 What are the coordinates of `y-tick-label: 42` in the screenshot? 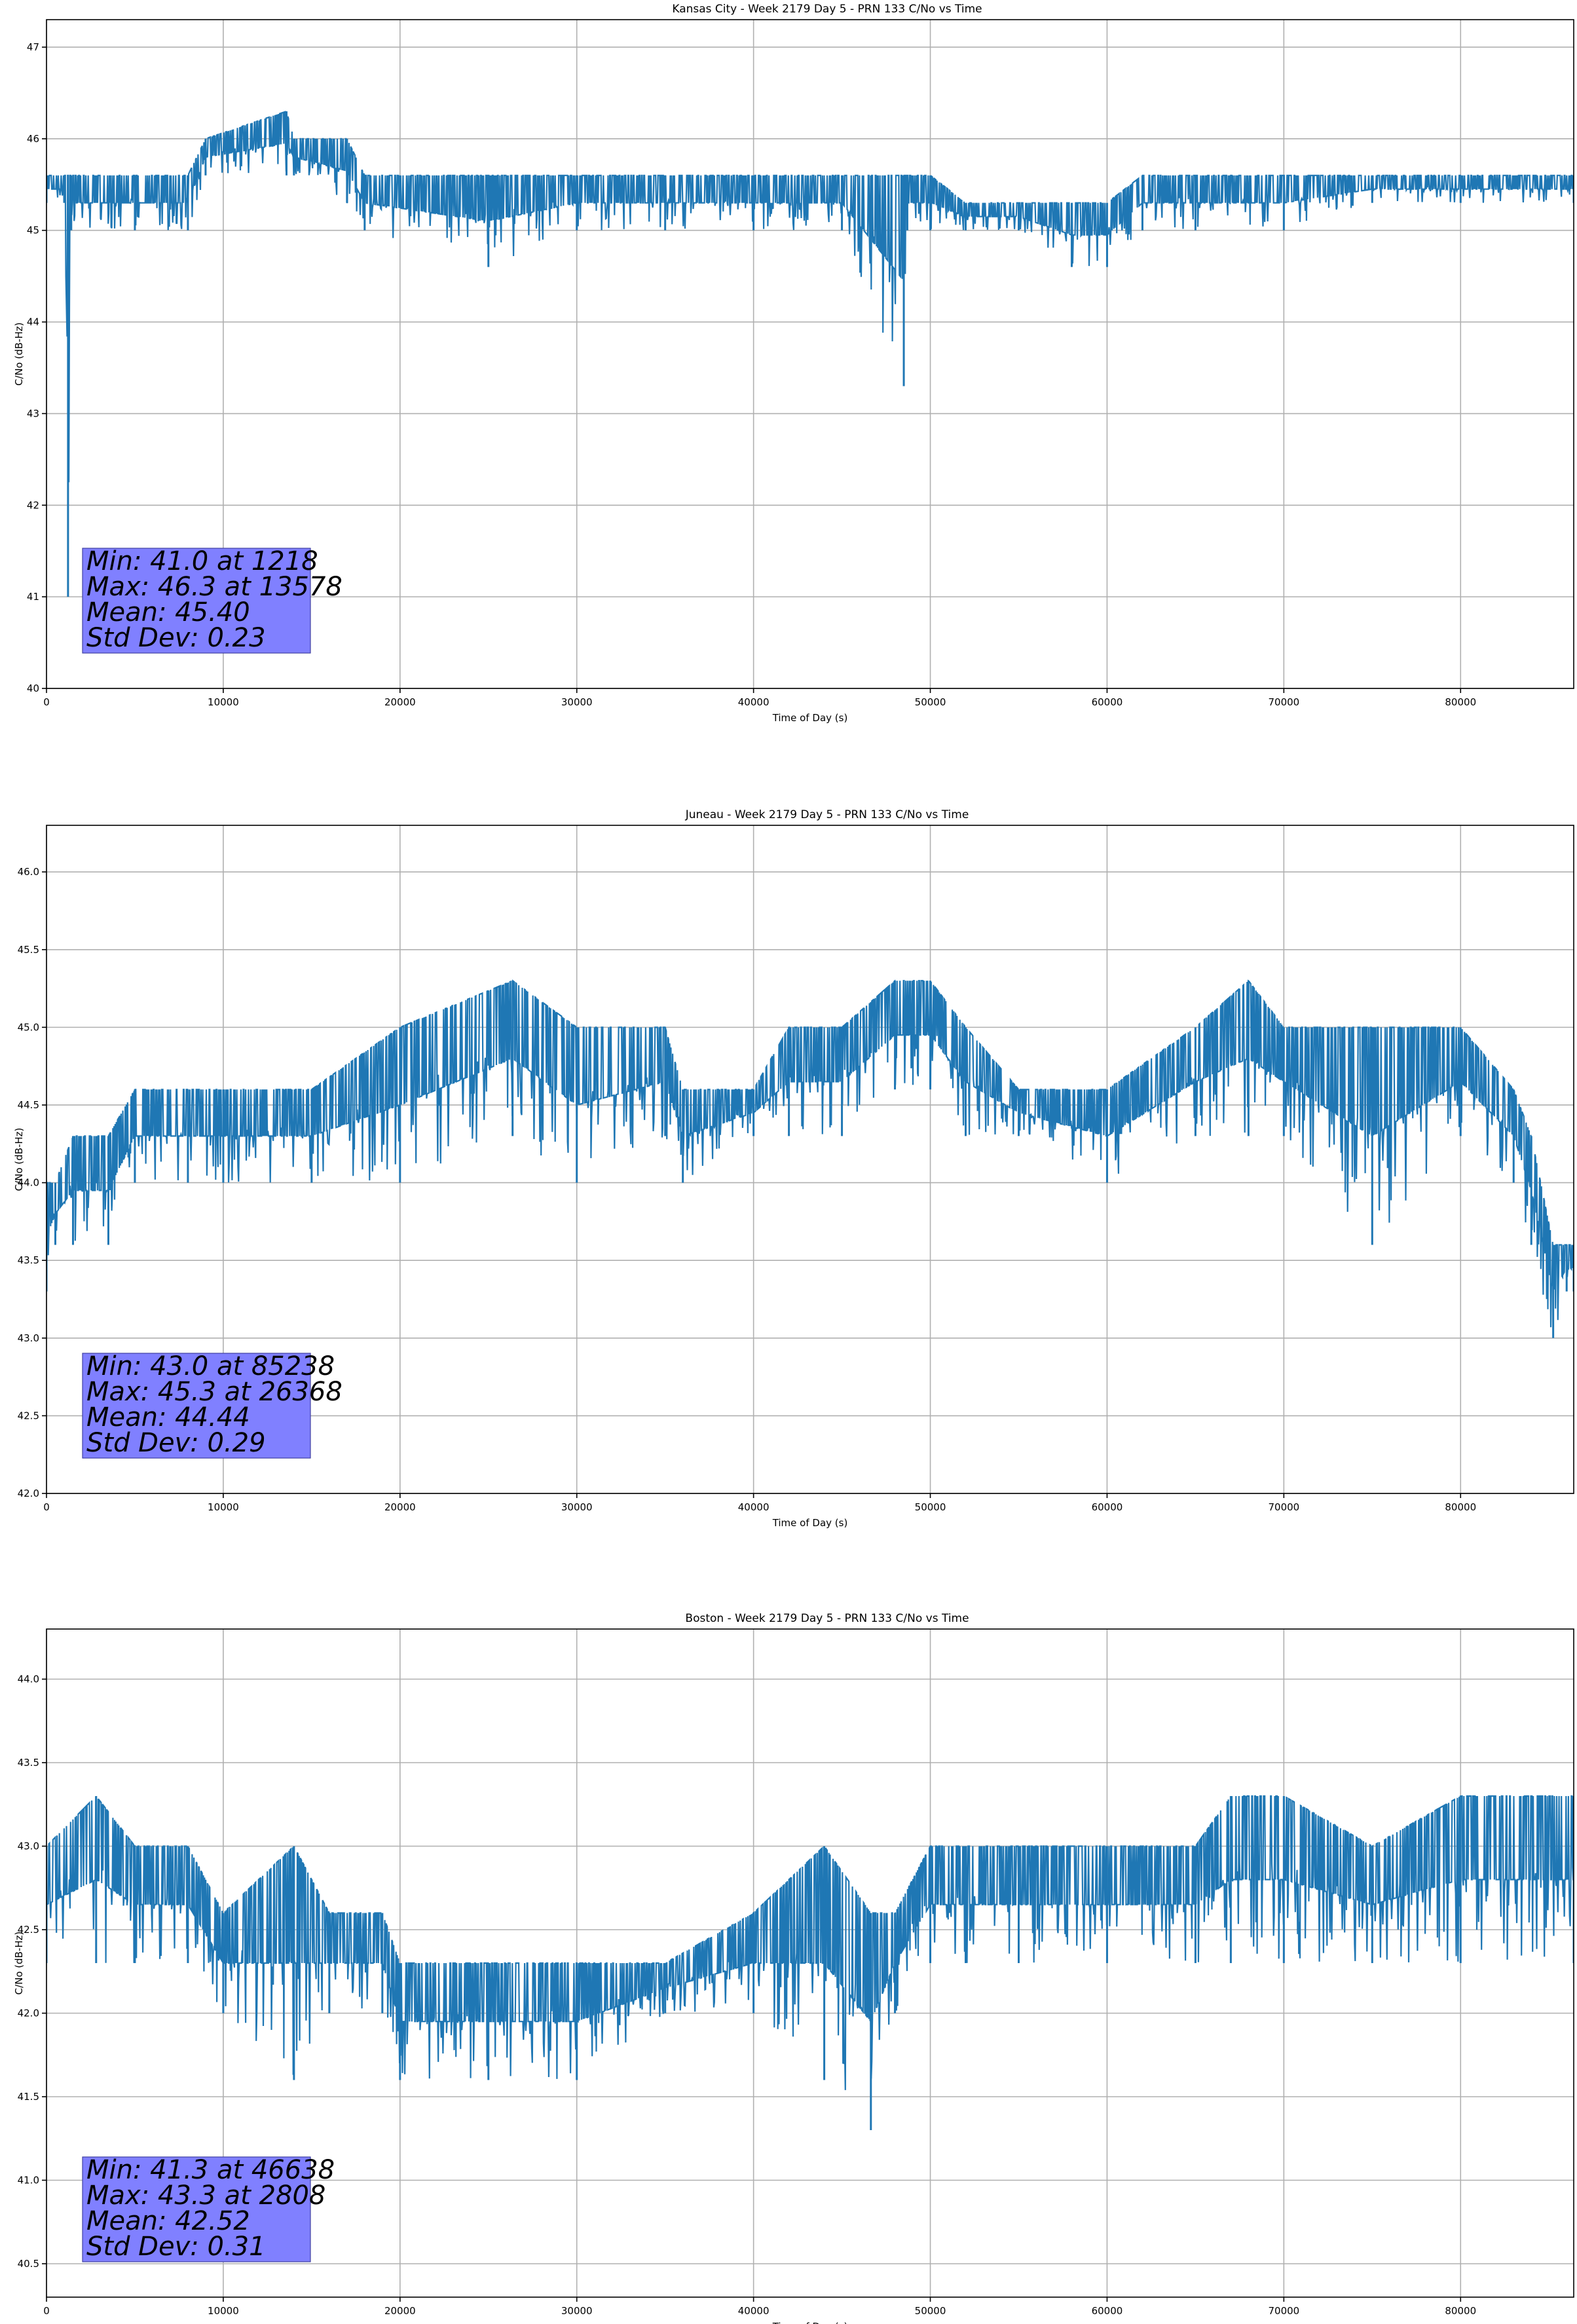 It's located at (33, 505).